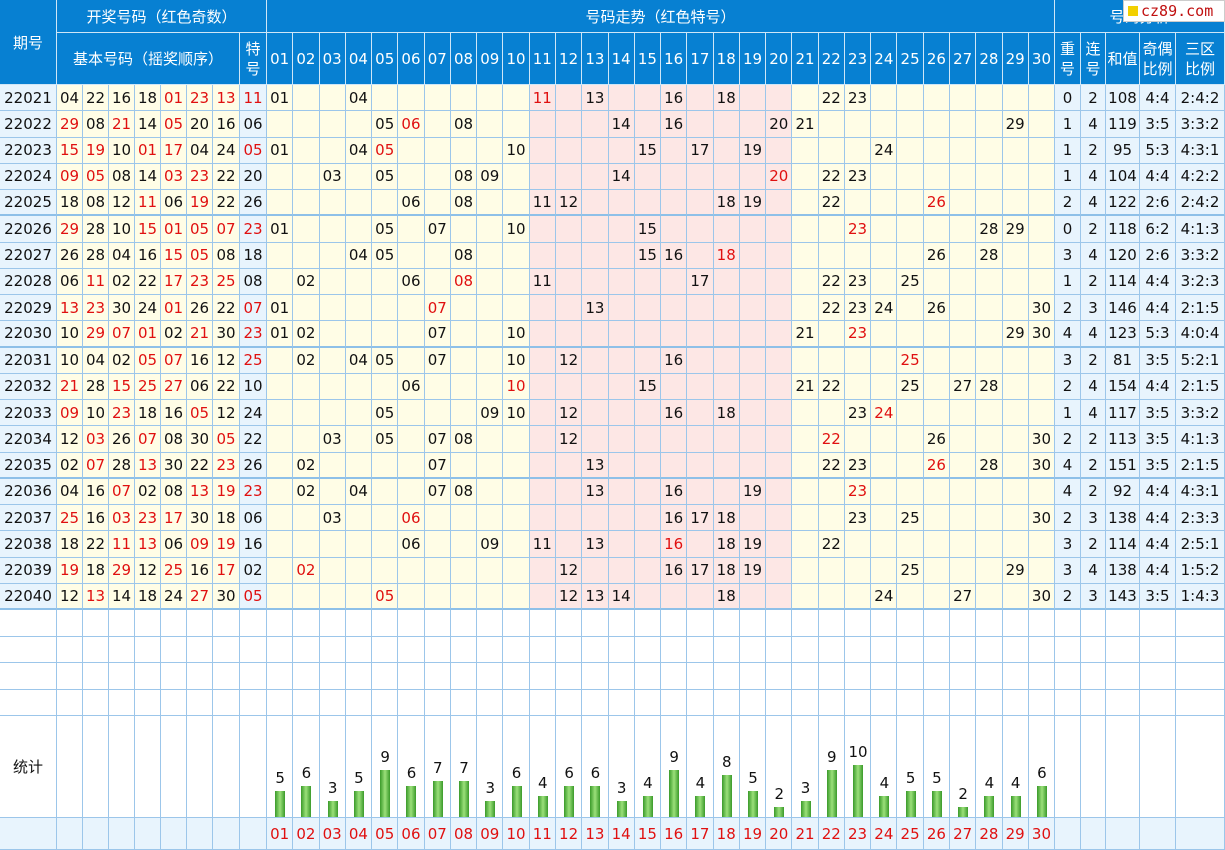  What do you see at coordinates (700, 150) in the screenshot?
I see `trend-number-cell: 17` at bounding box center [700, 150].